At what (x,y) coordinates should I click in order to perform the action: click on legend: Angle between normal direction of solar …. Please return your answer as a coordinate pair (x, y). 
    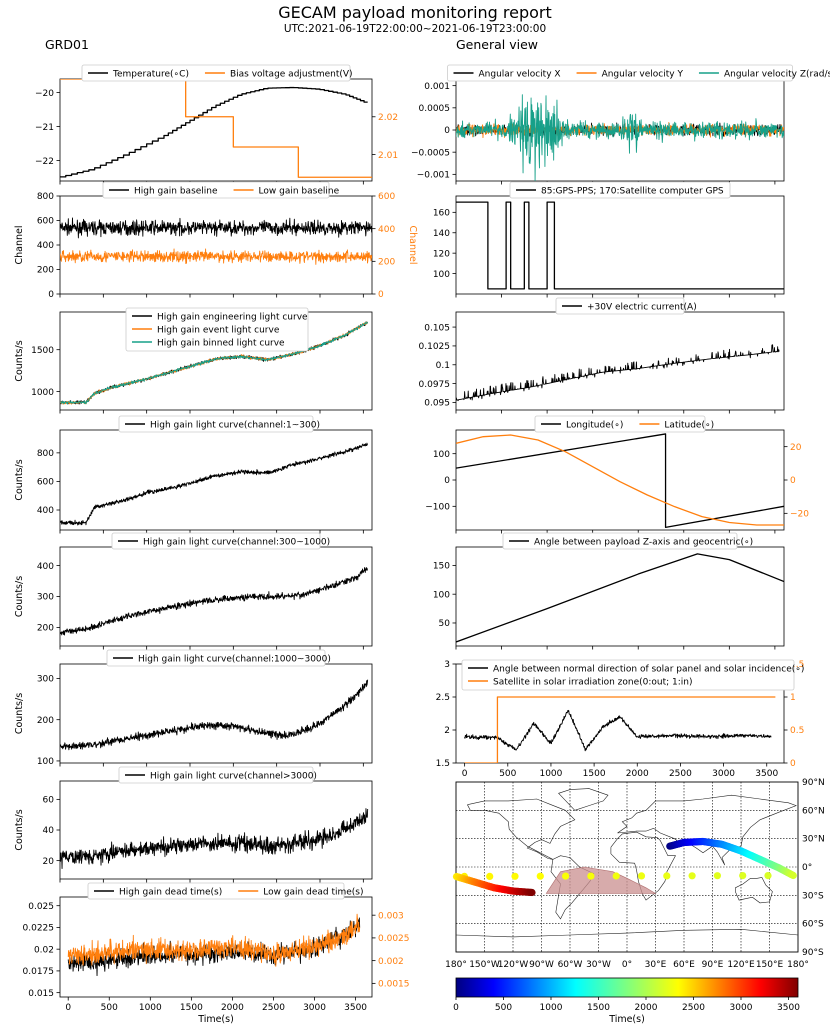
    Looking at the image, I should click on (632, 675).